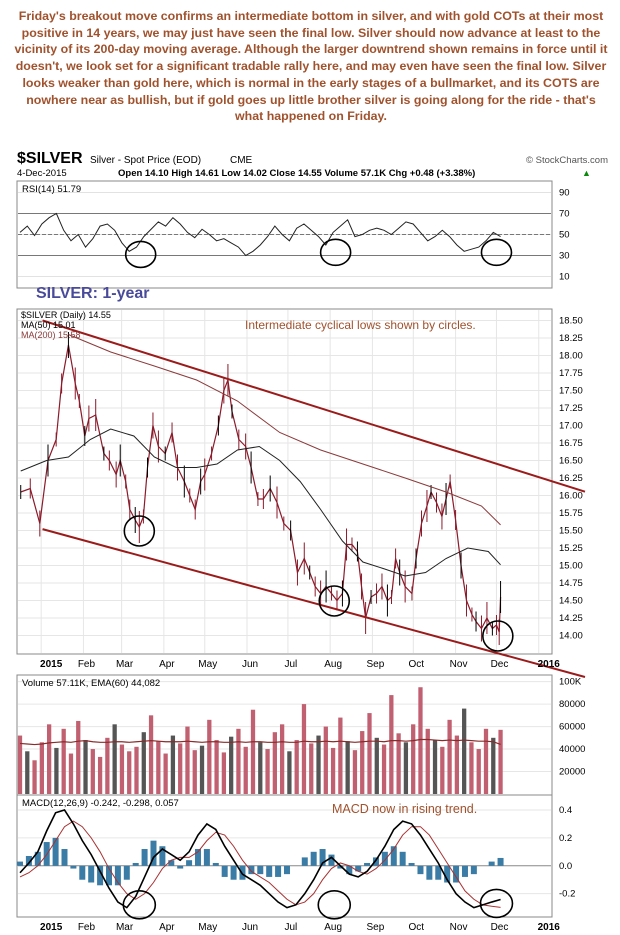 The height and width of the screenshot is (935, 620). Describe the element at coordinates (565, 838) in the screenshot. I see `macd-tick-label: 0.2` at that location.